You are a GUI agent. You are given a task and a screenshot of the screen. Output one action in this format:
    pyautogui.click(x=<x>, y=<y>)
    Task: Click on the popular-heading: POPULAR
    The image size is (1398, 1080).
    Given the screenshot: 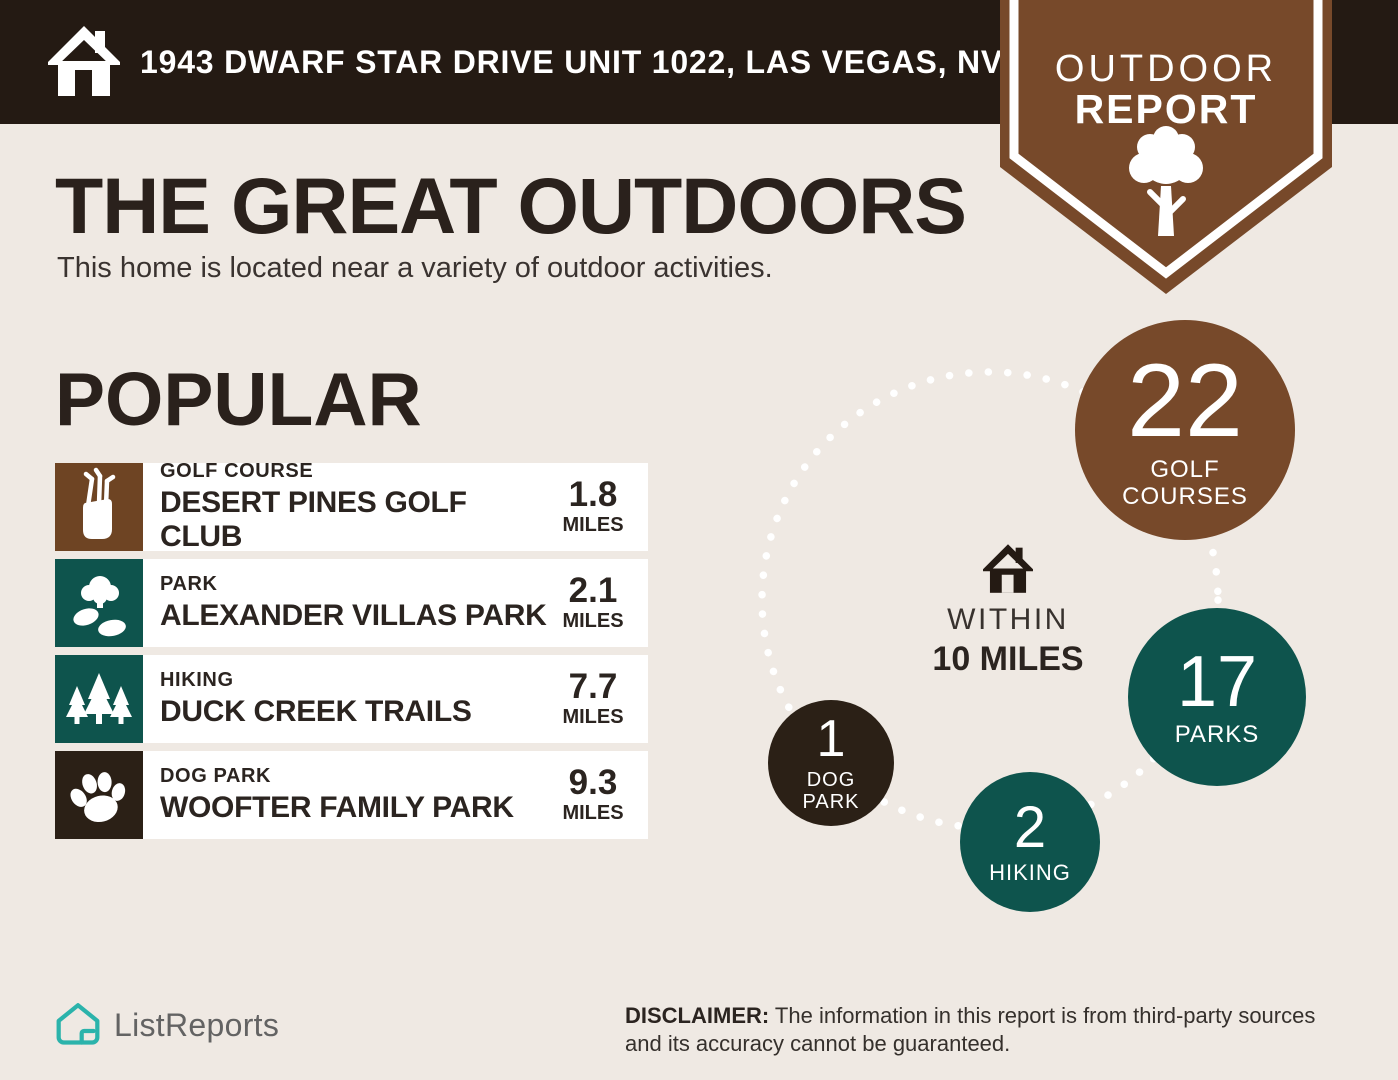 What is the action you would take?
    pyautogui.click(x=238, y=399)
    